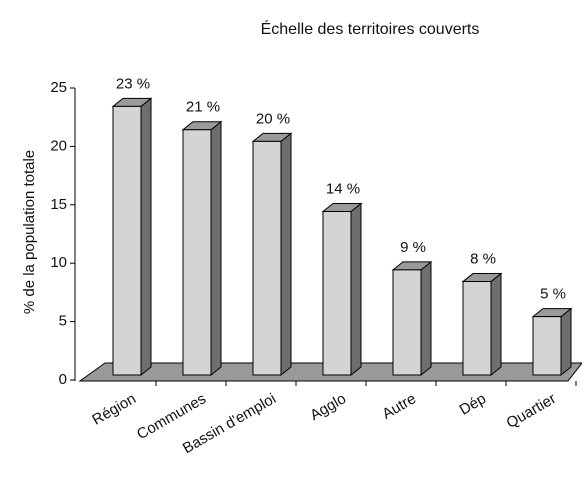 This screenshot has width=582, height=479. Describe the element at coordinates (473, 404) in the screenshot. I see `x-tick-label: Dép` at that location.